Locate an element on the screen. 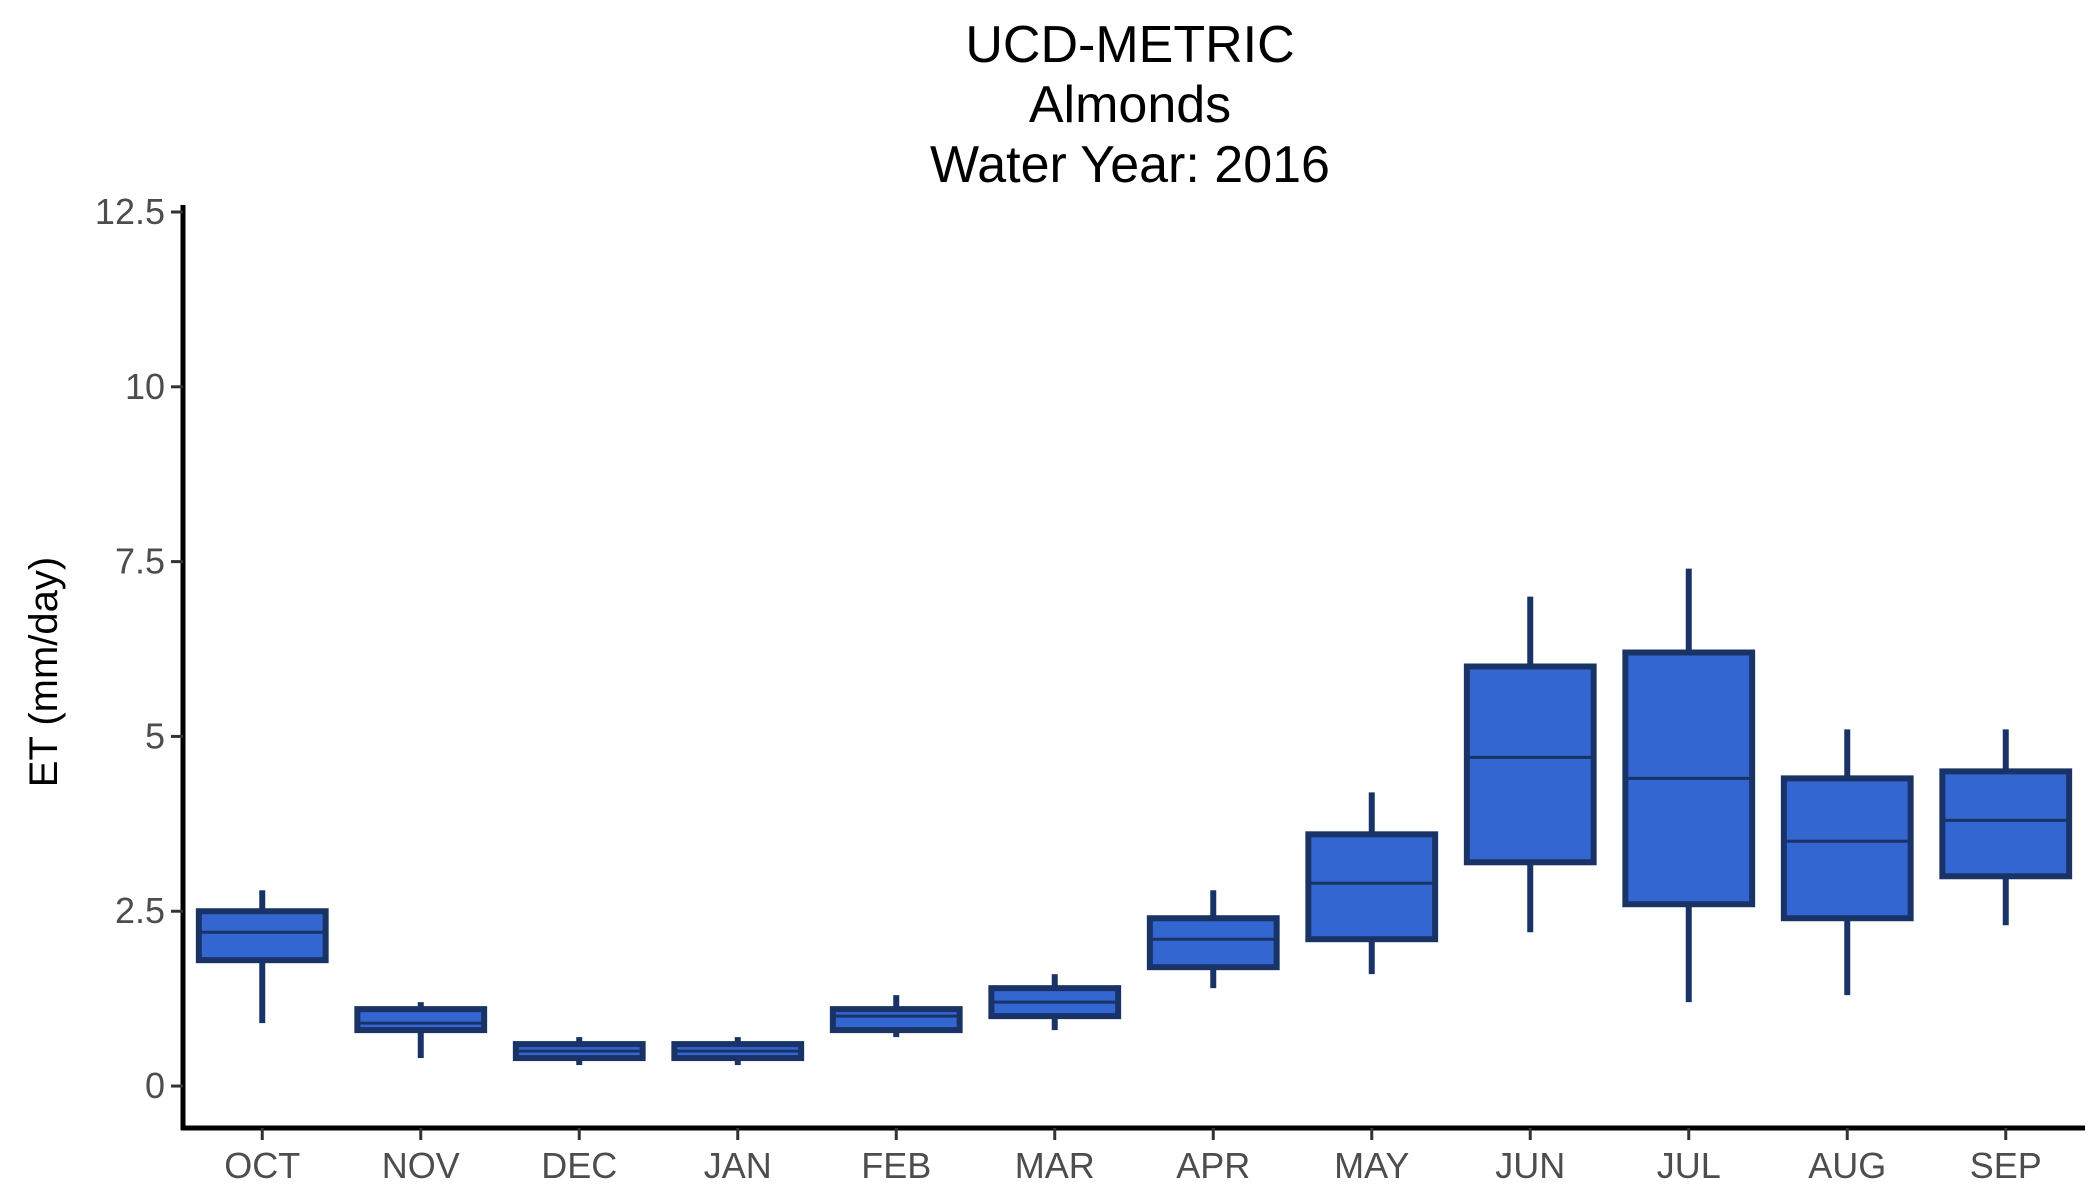 The width and height of the screenshot is (2100, 1200). x-tick-label: AUG is located at coordinates (1847, 1165).